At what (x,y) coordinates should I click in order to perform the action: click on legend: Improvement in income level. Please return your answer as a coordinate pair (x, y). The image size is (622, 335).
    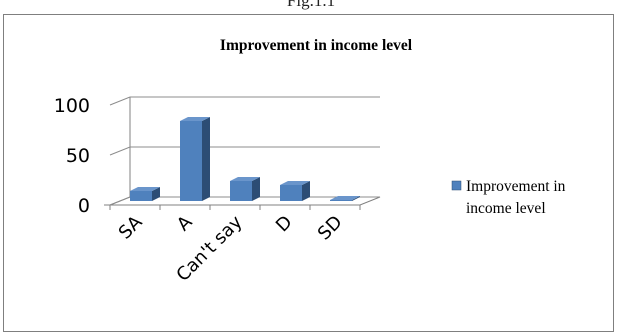
    Looking at the image, I should click on (508, 197).